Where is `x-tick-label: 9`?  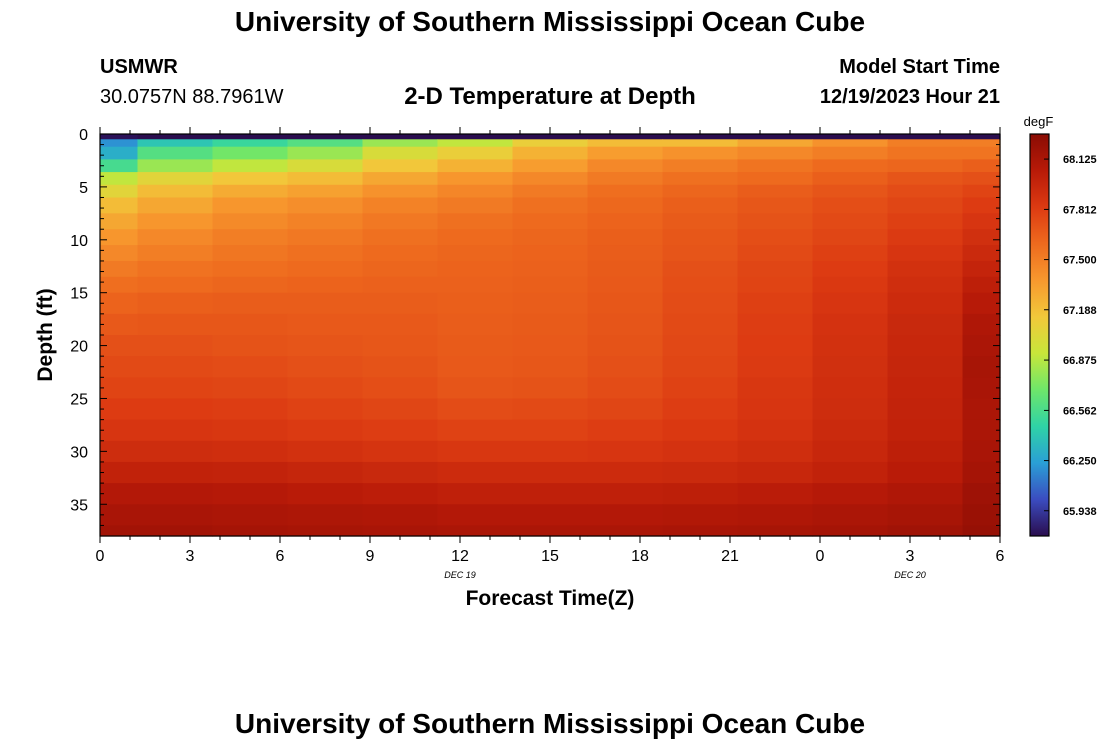 x-tick-label: 9 is located at coordinates (370, 556).